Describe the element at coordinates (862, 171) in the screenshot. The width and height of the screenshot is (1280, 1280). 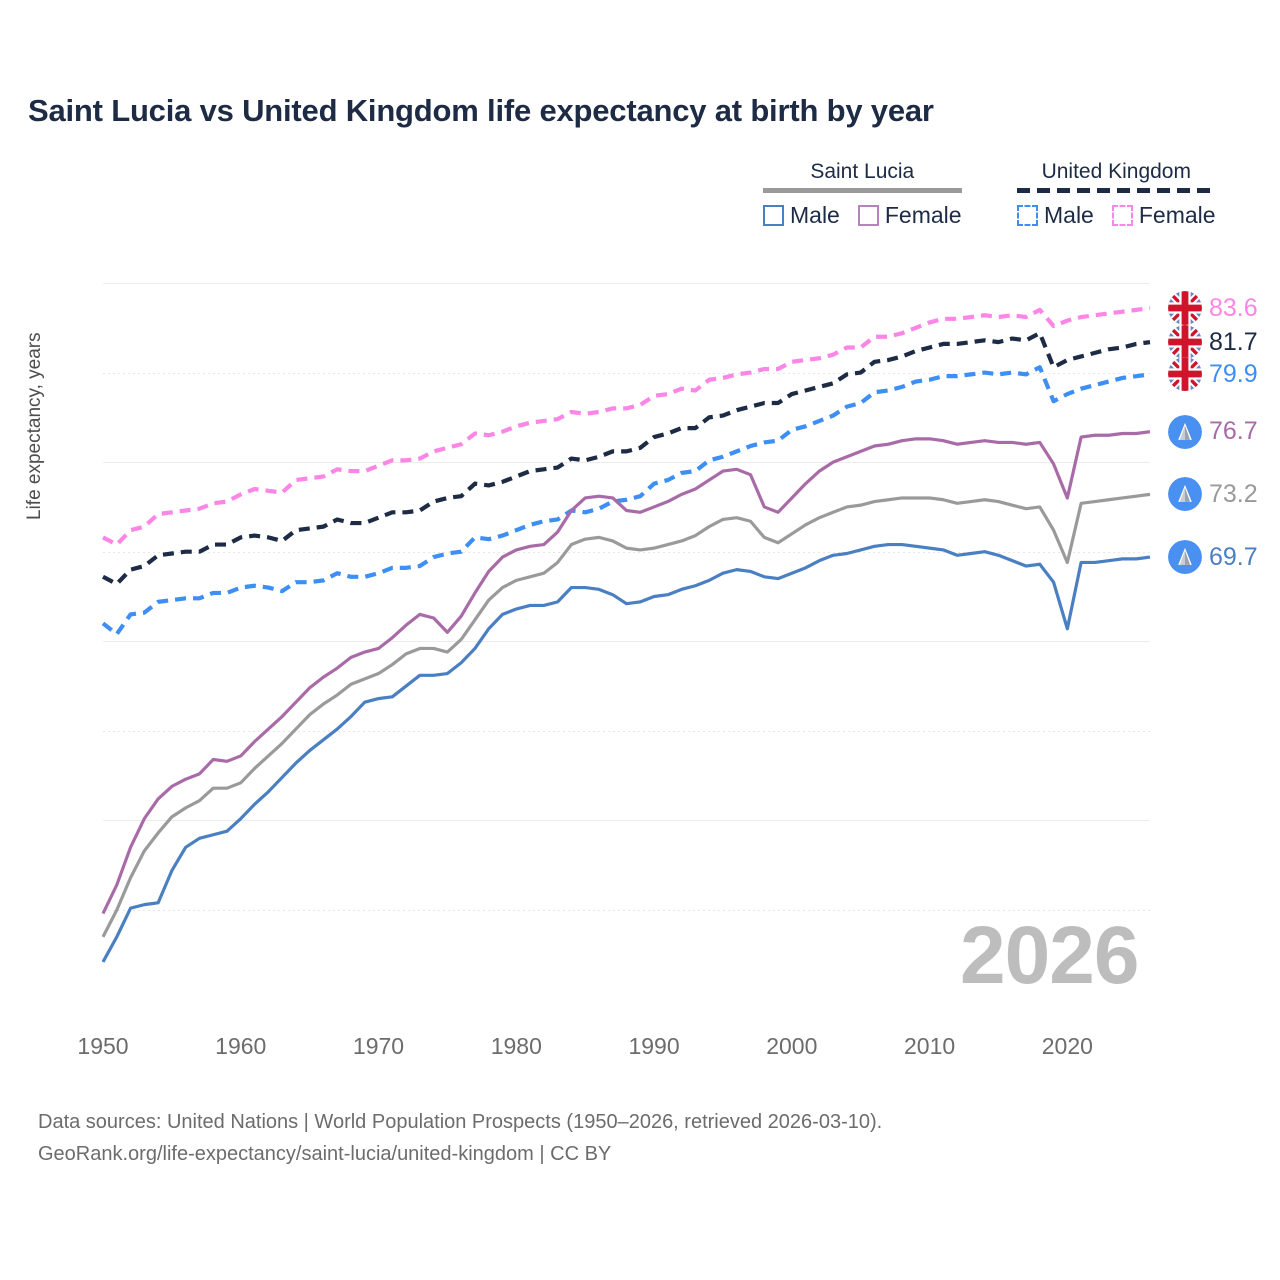
I see `legend-group-title: Saint Lucia` at that location.